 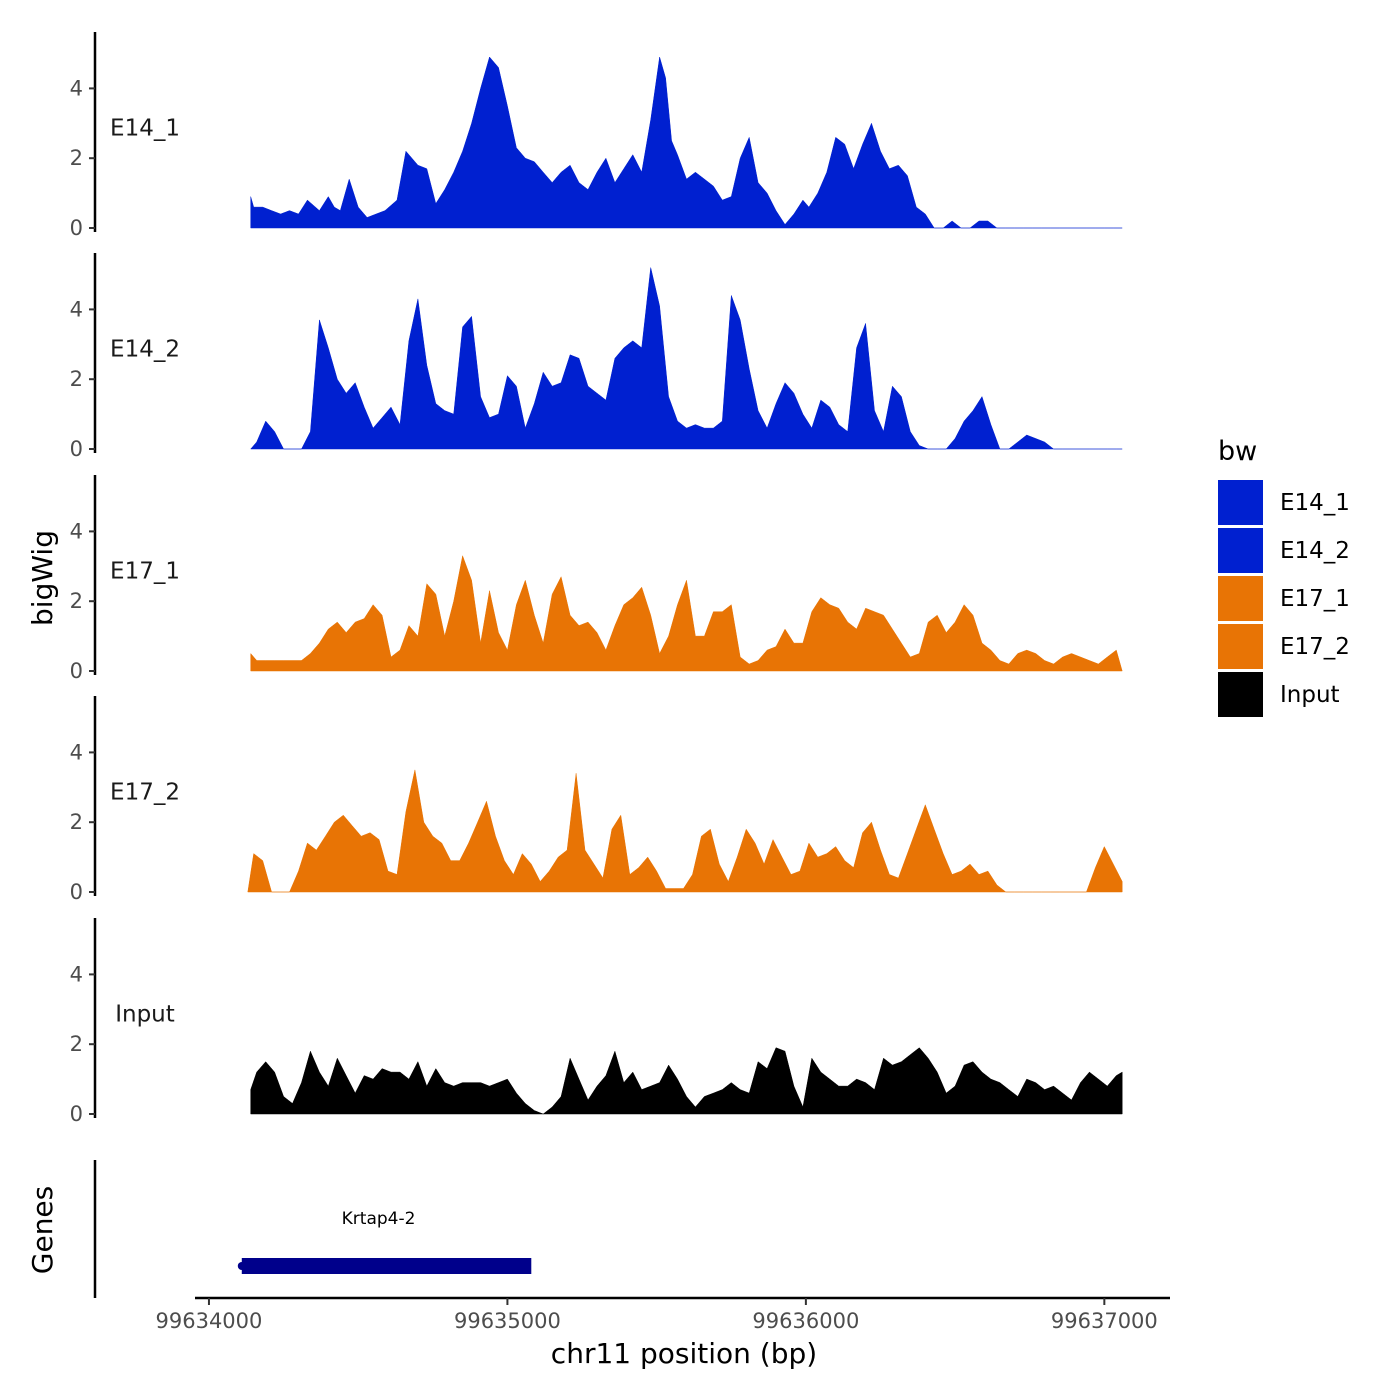 I want to click on track-E17_2: 0 2 4 E17_2, so click(x=596, y=800).